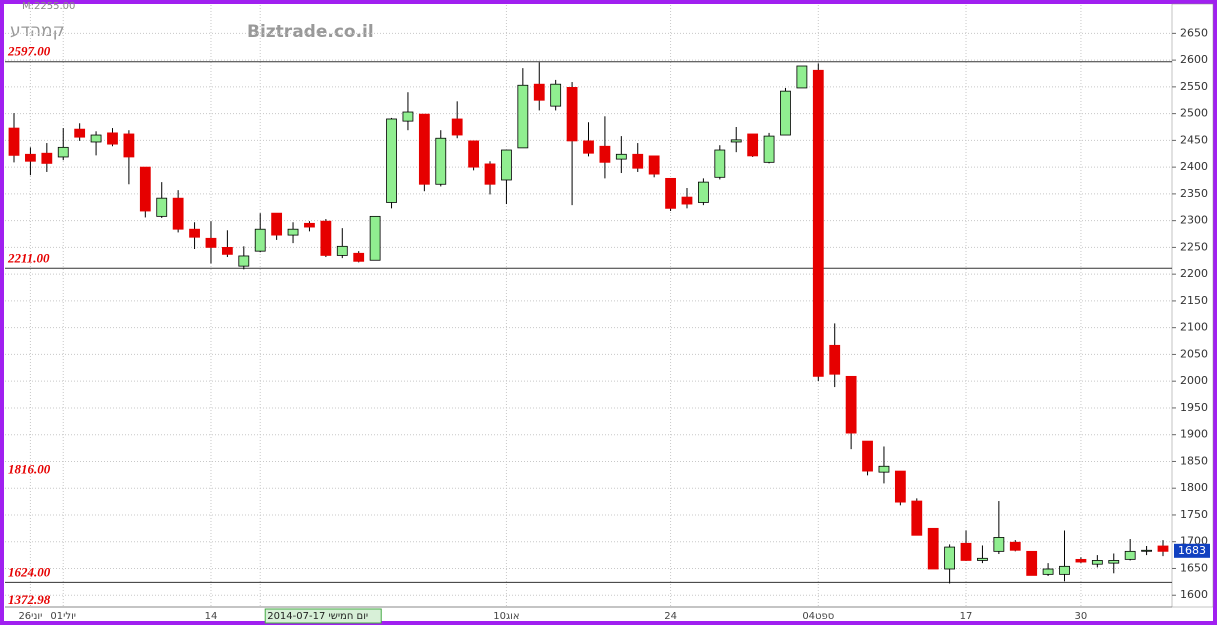 The width and height of the screenshot is (1217, 625). I want to click on y-tick-label: 1800, so click(1194, 487).